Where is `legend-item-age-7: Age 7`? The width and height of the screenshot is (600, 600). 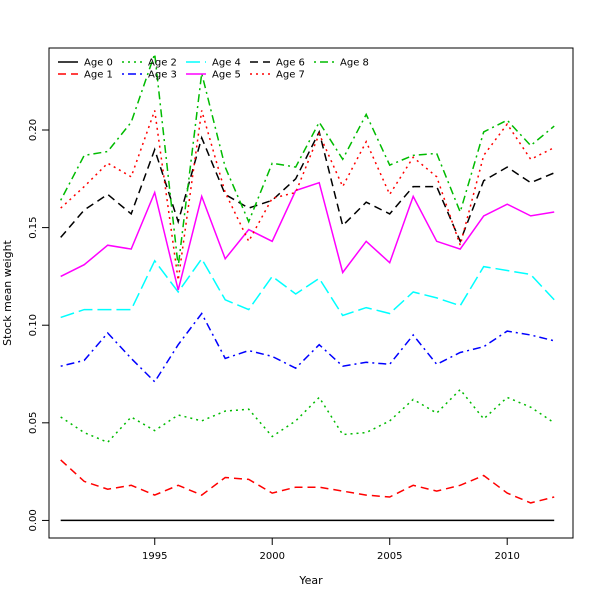
legend-item-age-7: Age 7 is located at coordinates (277, 75).